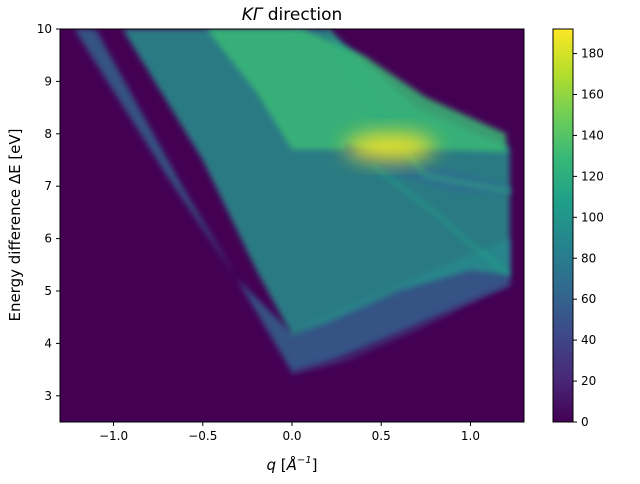  I want to click on heat-band-C, so click(356, 91).